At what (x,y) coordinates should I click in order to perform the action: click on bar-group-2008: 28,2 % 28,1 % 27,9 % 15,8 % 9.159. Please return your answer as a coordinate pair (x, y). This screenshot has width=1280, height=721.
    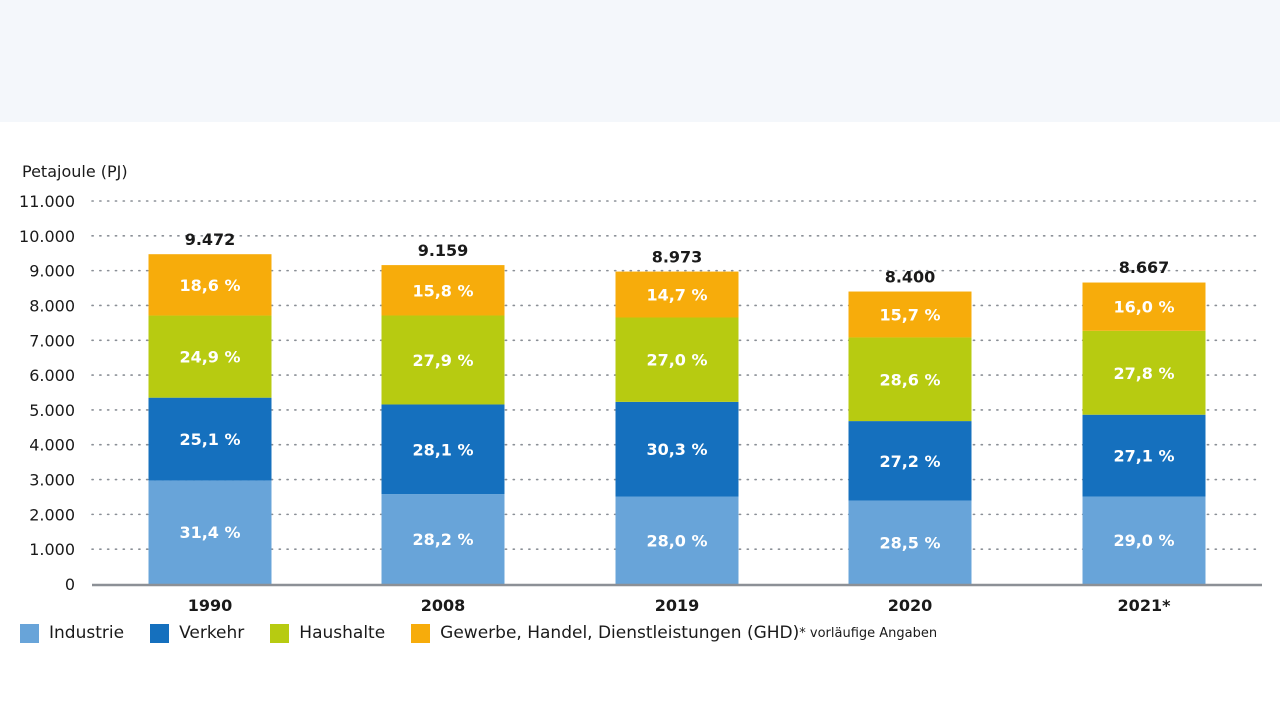
    Looking at the image, I should click on (443, 412).